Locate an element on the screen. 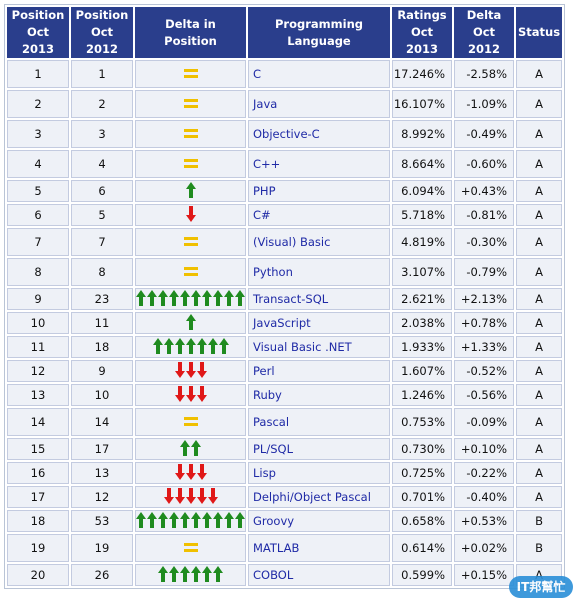 Image resolution: width=577 pixels, height=602 pixels. rating-cell: 0.658% is located at coordinates (422, 521).